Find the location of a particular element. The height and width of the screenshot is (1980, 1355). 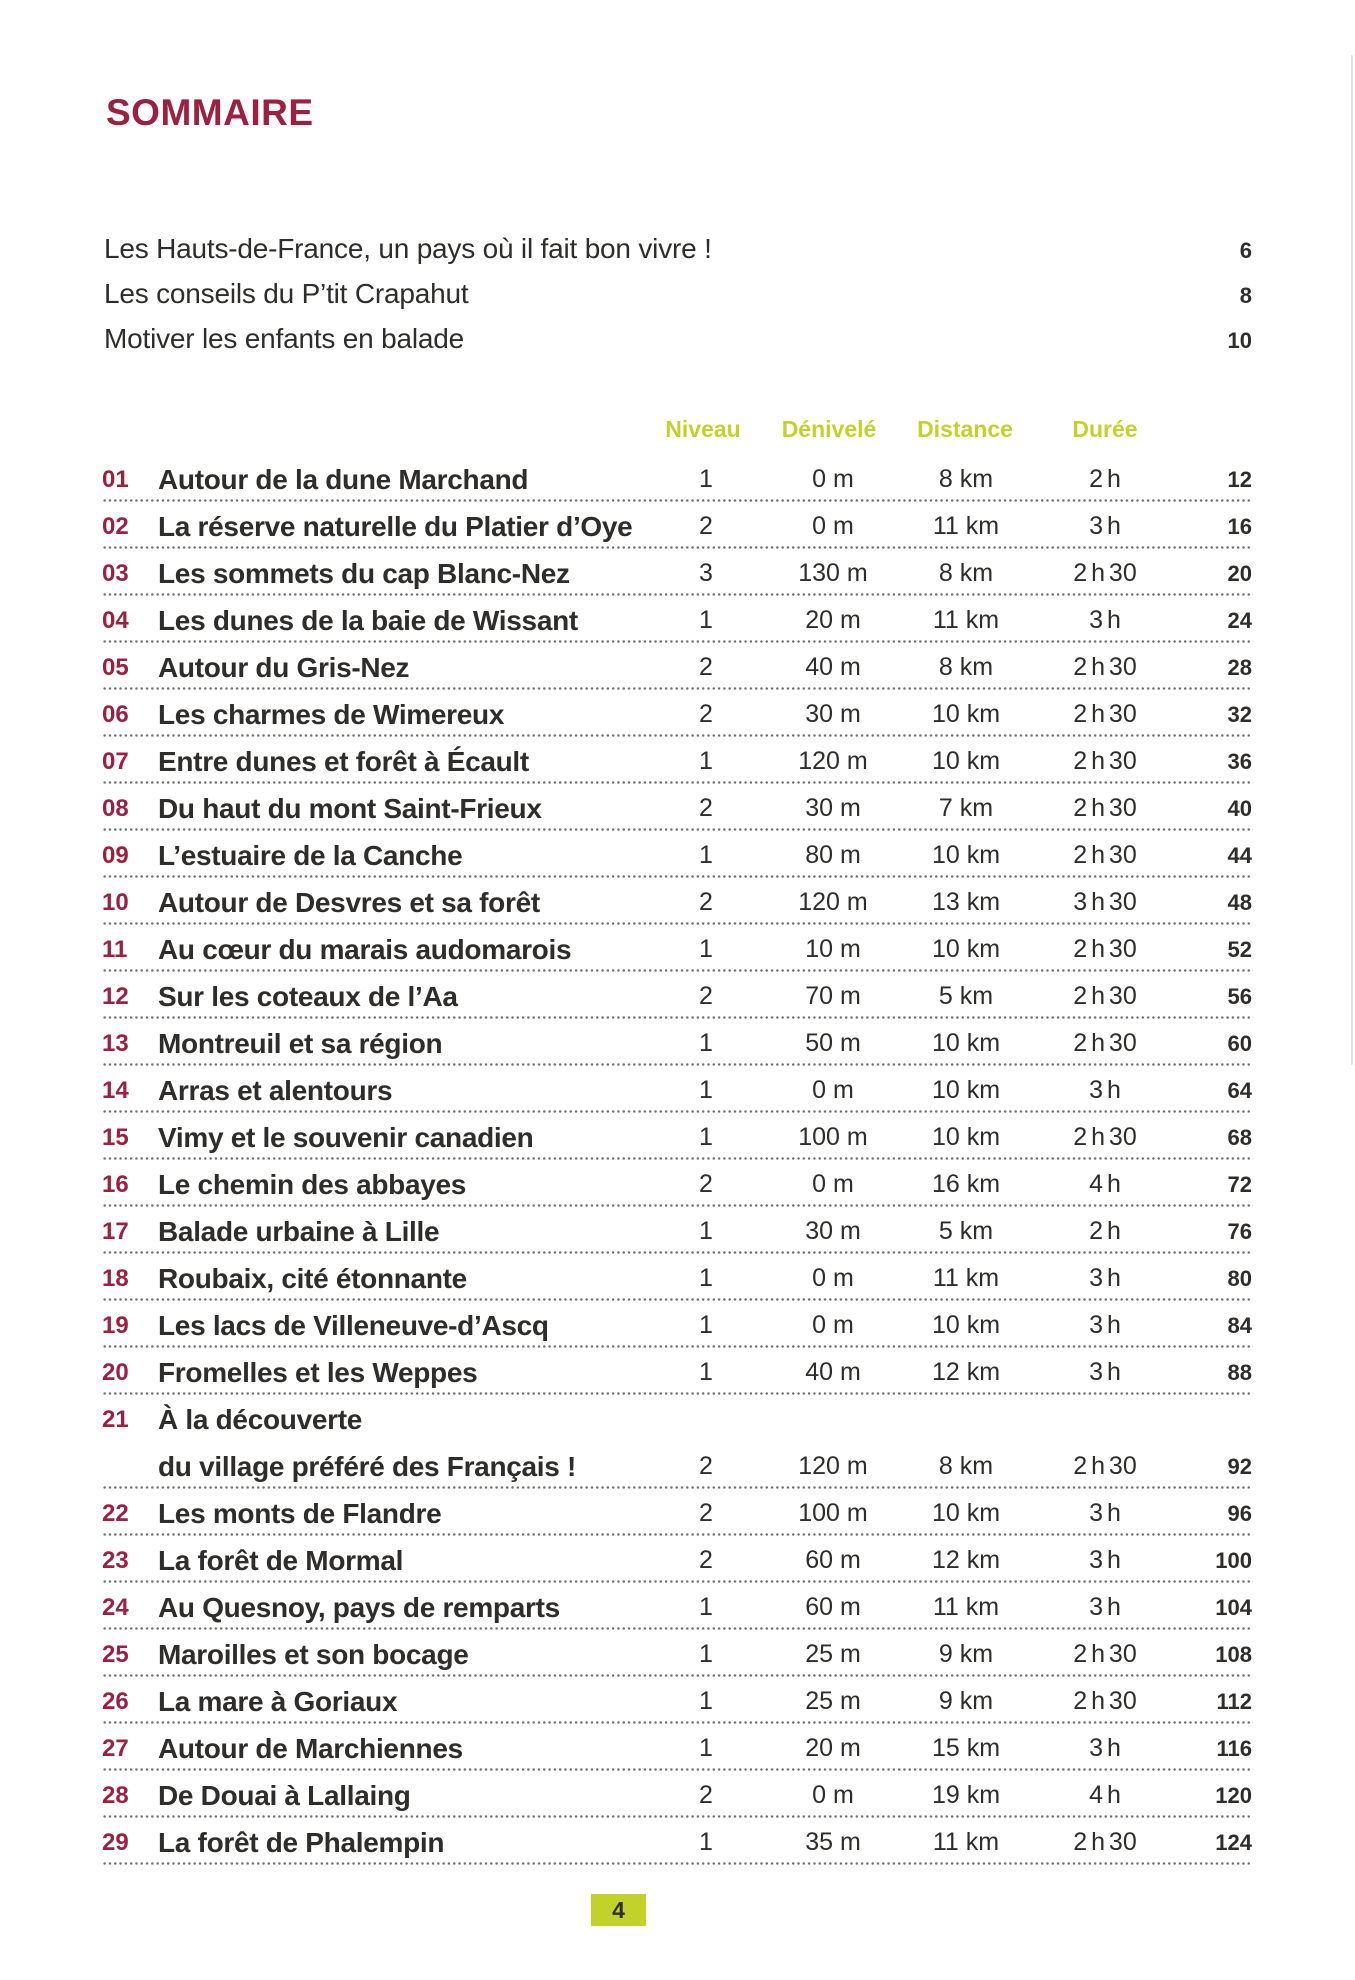

entry-page: 40 is located at coordinates (1239, 808).